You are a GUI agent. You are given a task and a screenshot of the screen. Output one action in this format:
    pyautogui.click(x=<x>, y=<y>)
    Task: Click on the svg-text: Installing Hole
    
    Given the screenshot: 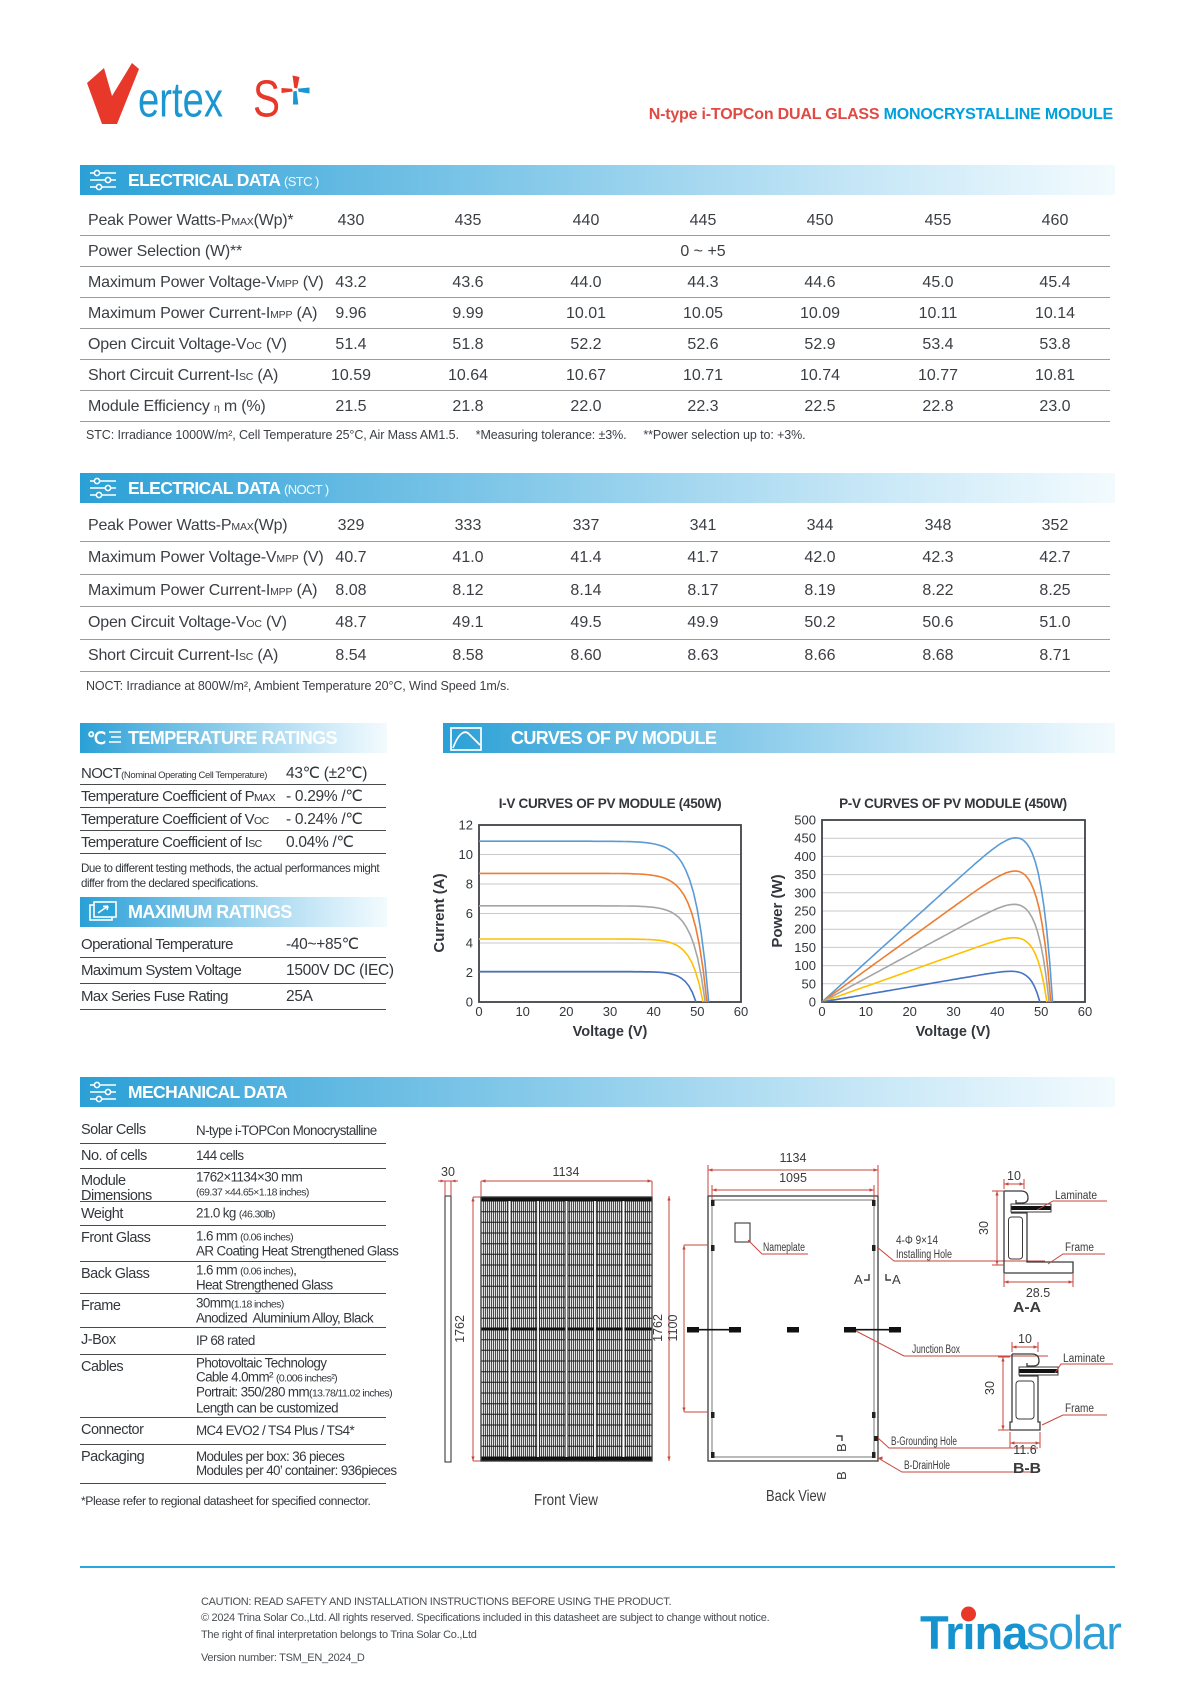 What is the action you would take?
    pyautogui.click(x=924, y=1255)
    